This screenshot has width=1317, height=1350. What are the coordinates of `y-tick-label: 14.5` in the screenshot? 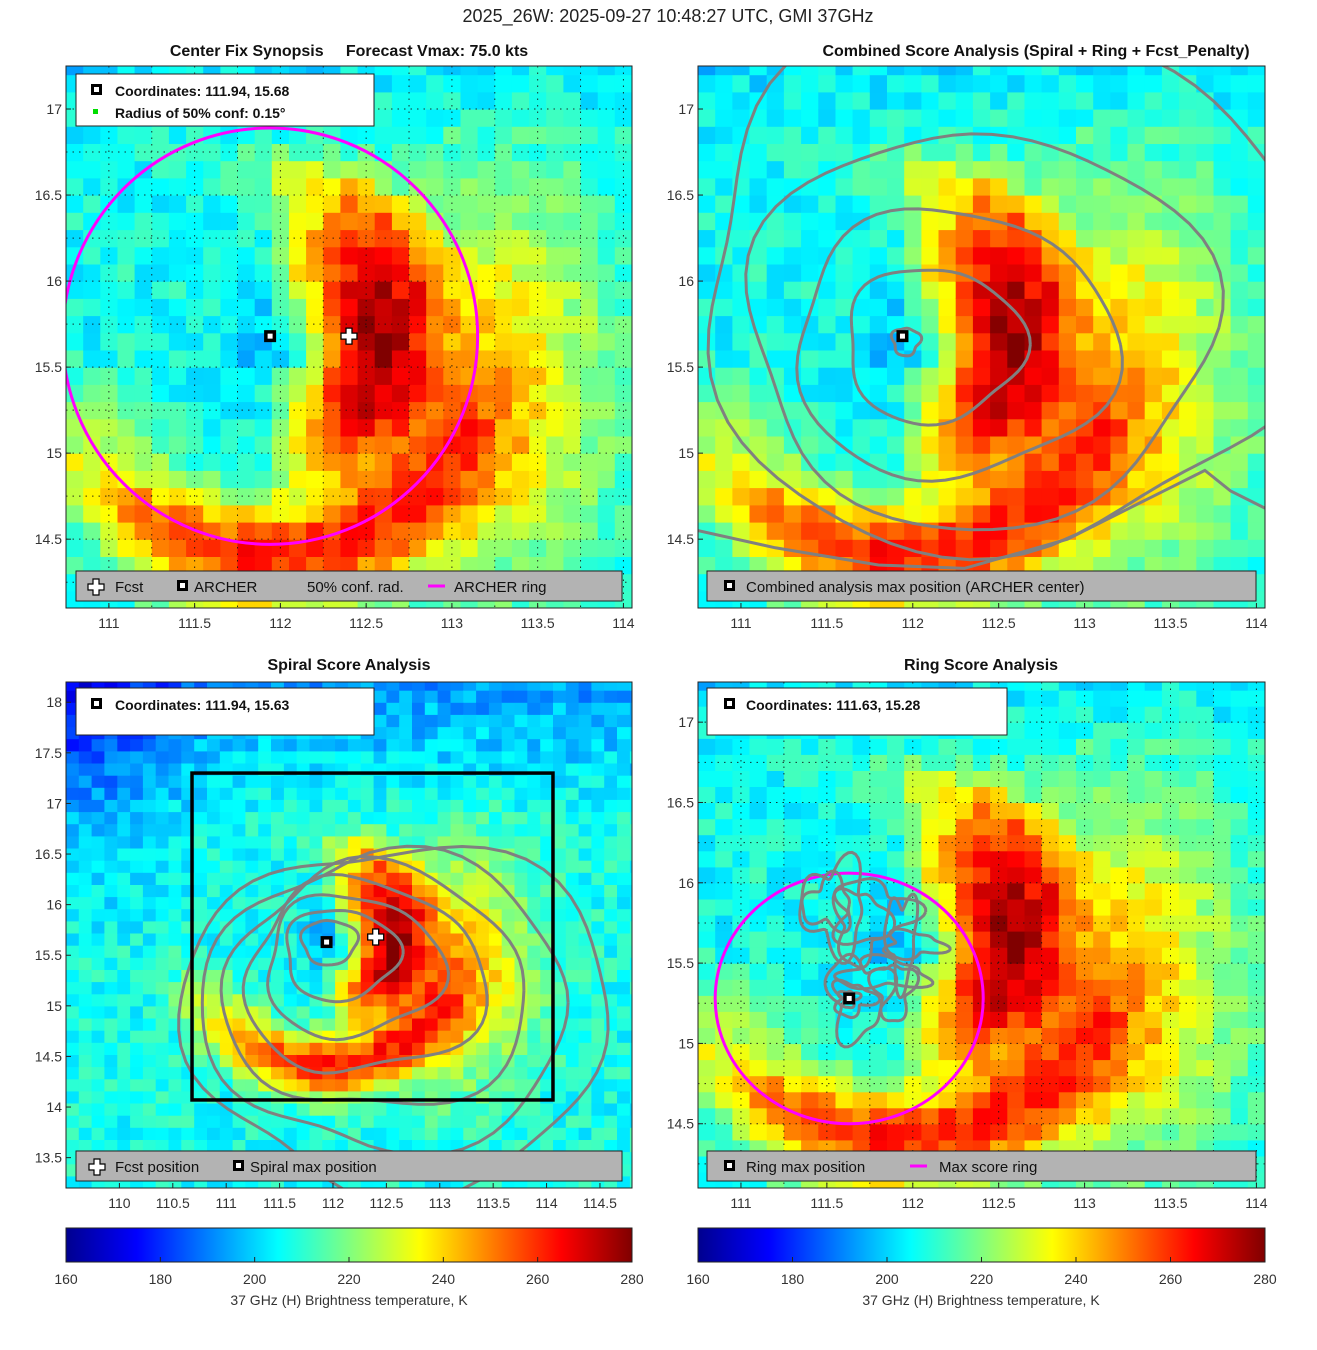 It's located at (48, 1056).